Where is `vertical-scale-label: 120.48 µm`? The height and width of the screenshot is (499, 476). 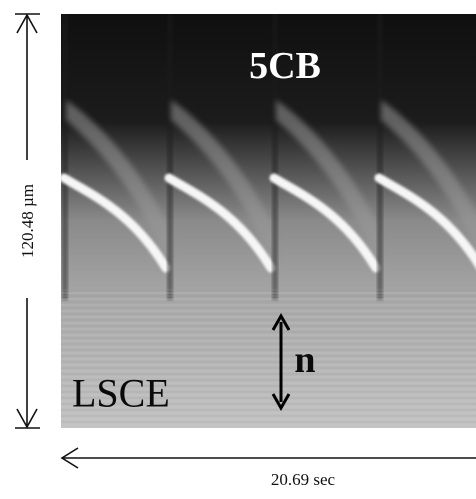 vertical-scale-label: 120.48 µm is located at coordinates (27, 221).